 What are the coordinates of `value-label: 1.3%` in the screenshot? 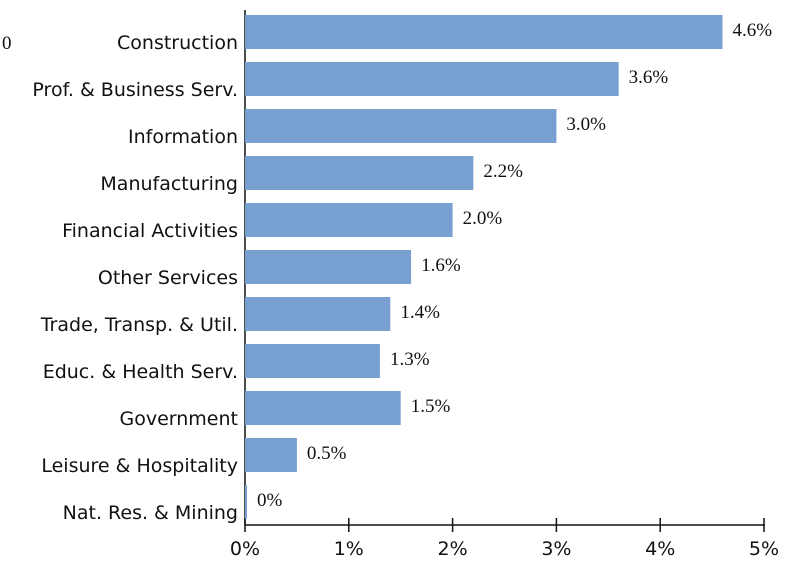 It's located at (410, 359).